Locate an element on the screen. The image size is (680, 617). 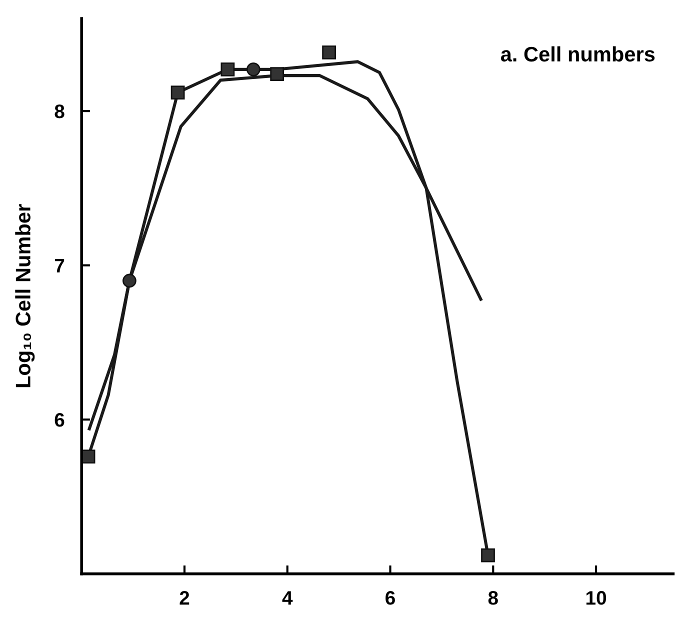
y-tick-label: 7 is located at coordinates (59, 265).